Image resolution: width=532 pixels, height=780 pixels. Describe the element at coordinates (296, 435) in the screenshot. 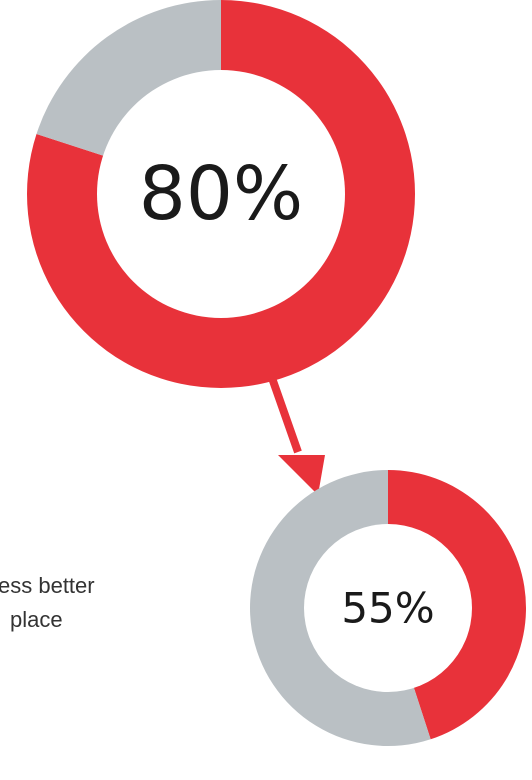

I see `arrow-icon` at that location.